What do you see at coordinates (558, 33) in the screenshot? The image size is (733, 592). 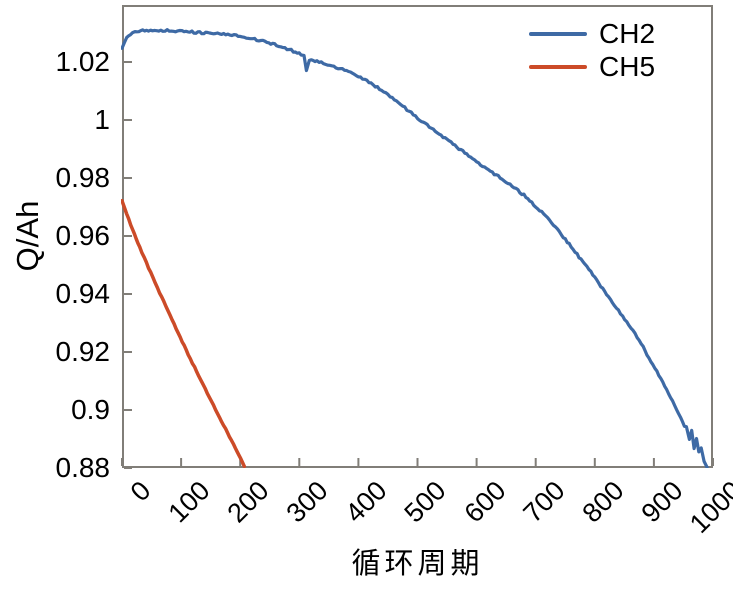 I see `legend-line-sample-ch2` at bounding box center [558, 33].